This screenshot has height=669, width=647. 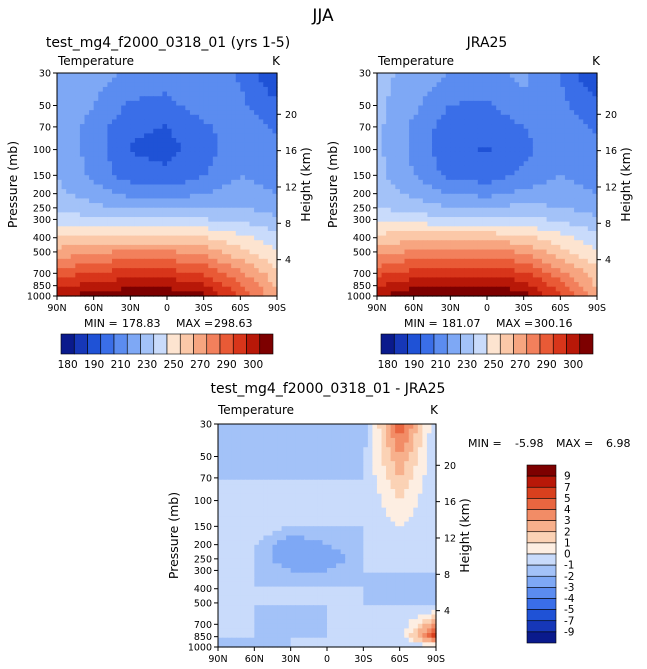 I want to click on lat-tick-label: 60S, so click(x=560, y=308).